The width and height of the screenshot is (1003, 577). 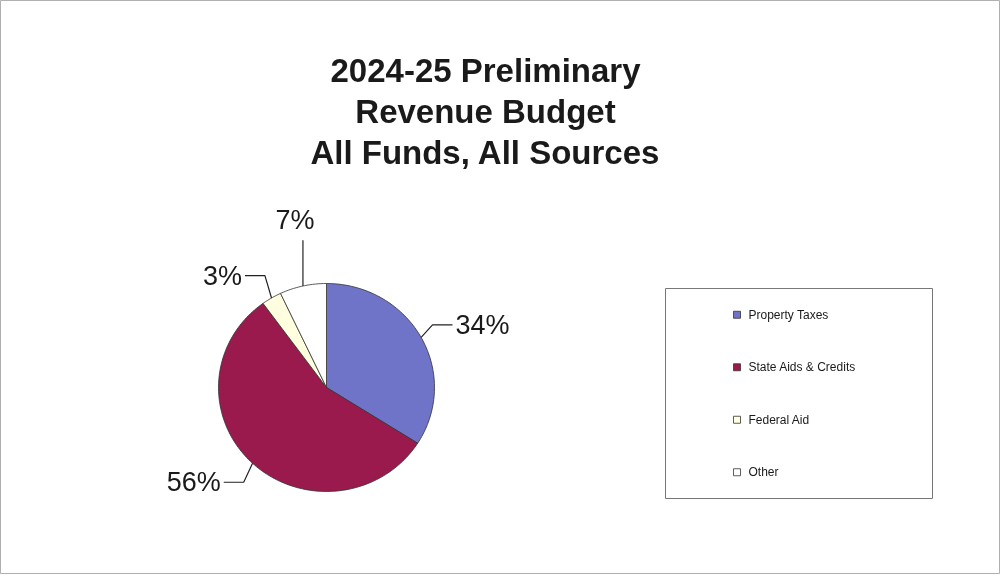 What do you see at coordinates (802, 367) in the screenshot?
I see `legend-label: State Aids & Credits` at bounding box center [802, 367].